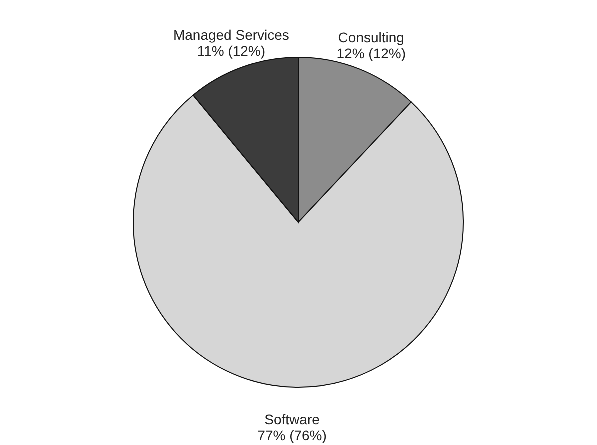  What do you see at coordinates (292, 419) in the screenshot?
I see `slice-label: Software` at bounding box center [292, 419].